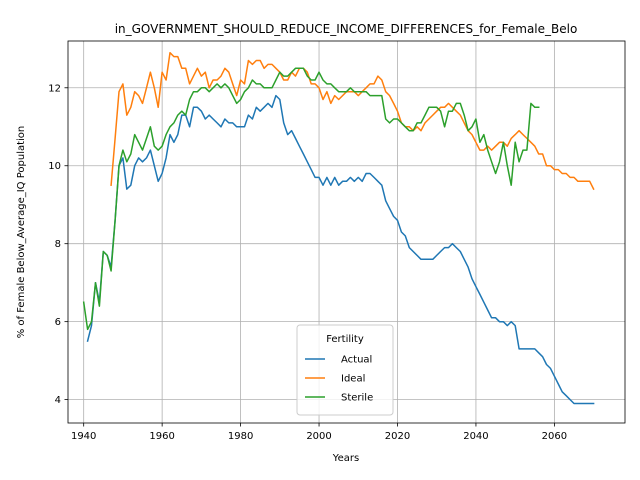  I want to click on legend-label-actual: Actual, so click(356, 360).